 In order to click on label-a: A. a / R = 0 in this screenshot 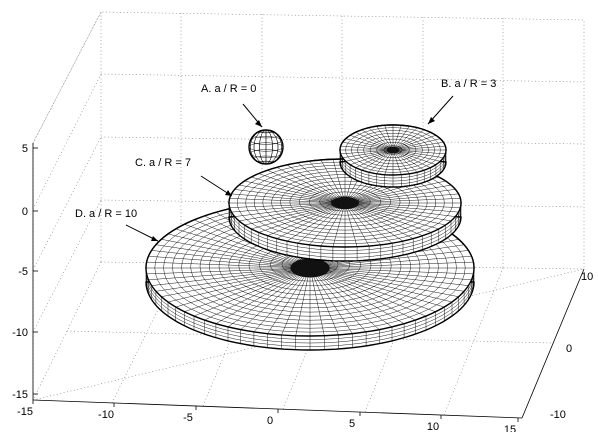, I will do `click(228, 89)`.